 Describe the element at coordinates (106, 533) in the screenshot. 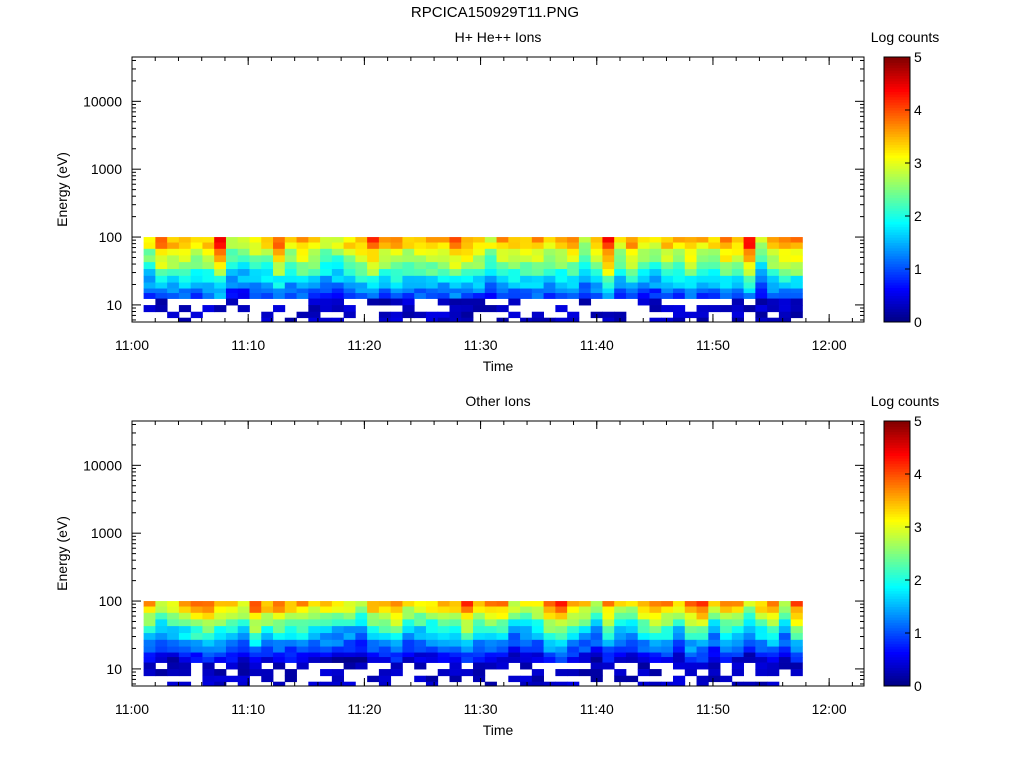

I see `y-tick-label: 1000` at that location.